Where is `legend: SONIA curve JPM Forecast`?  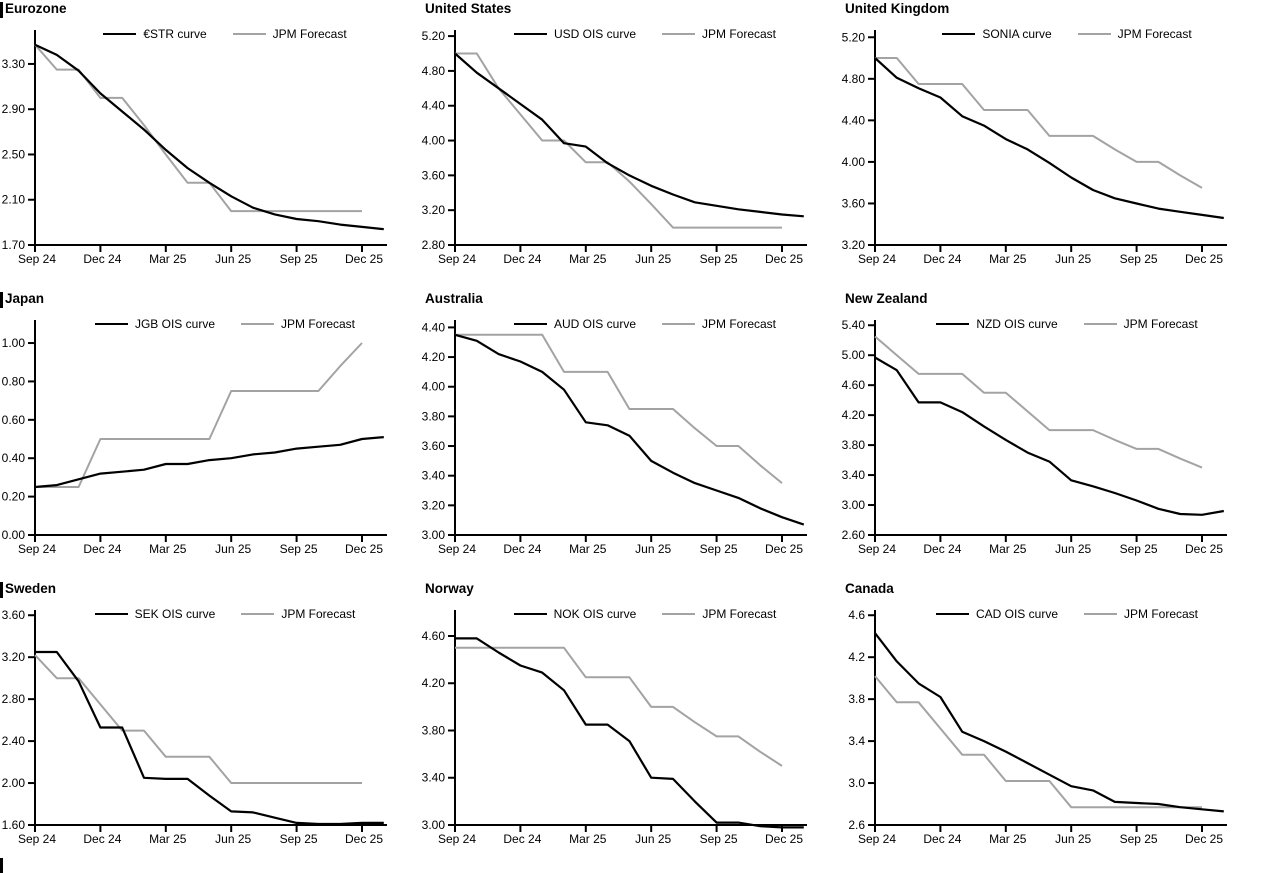
legend: SONIA curve JPM Forecast is located at coordinates (1067, 34).